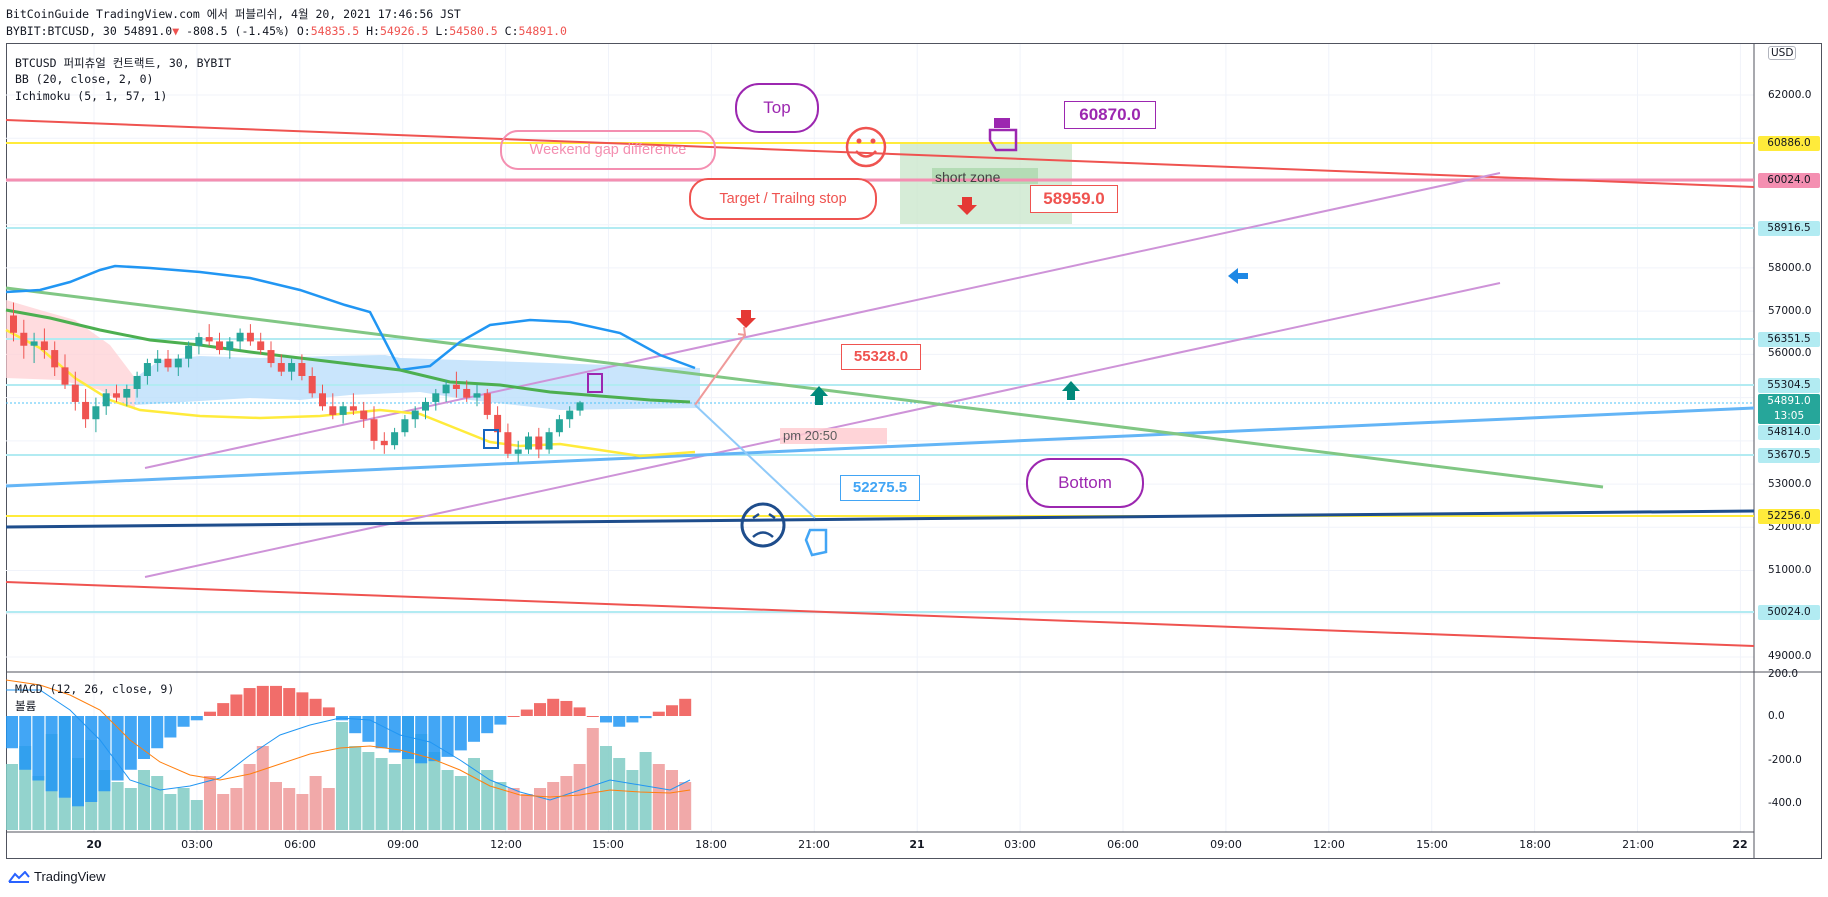 The width and height of the screenshot is (1828, 897). What do you see at coordinates (755, 461) in the screenshot?
I see `projection-down-line` at bounding box center [755, 461].